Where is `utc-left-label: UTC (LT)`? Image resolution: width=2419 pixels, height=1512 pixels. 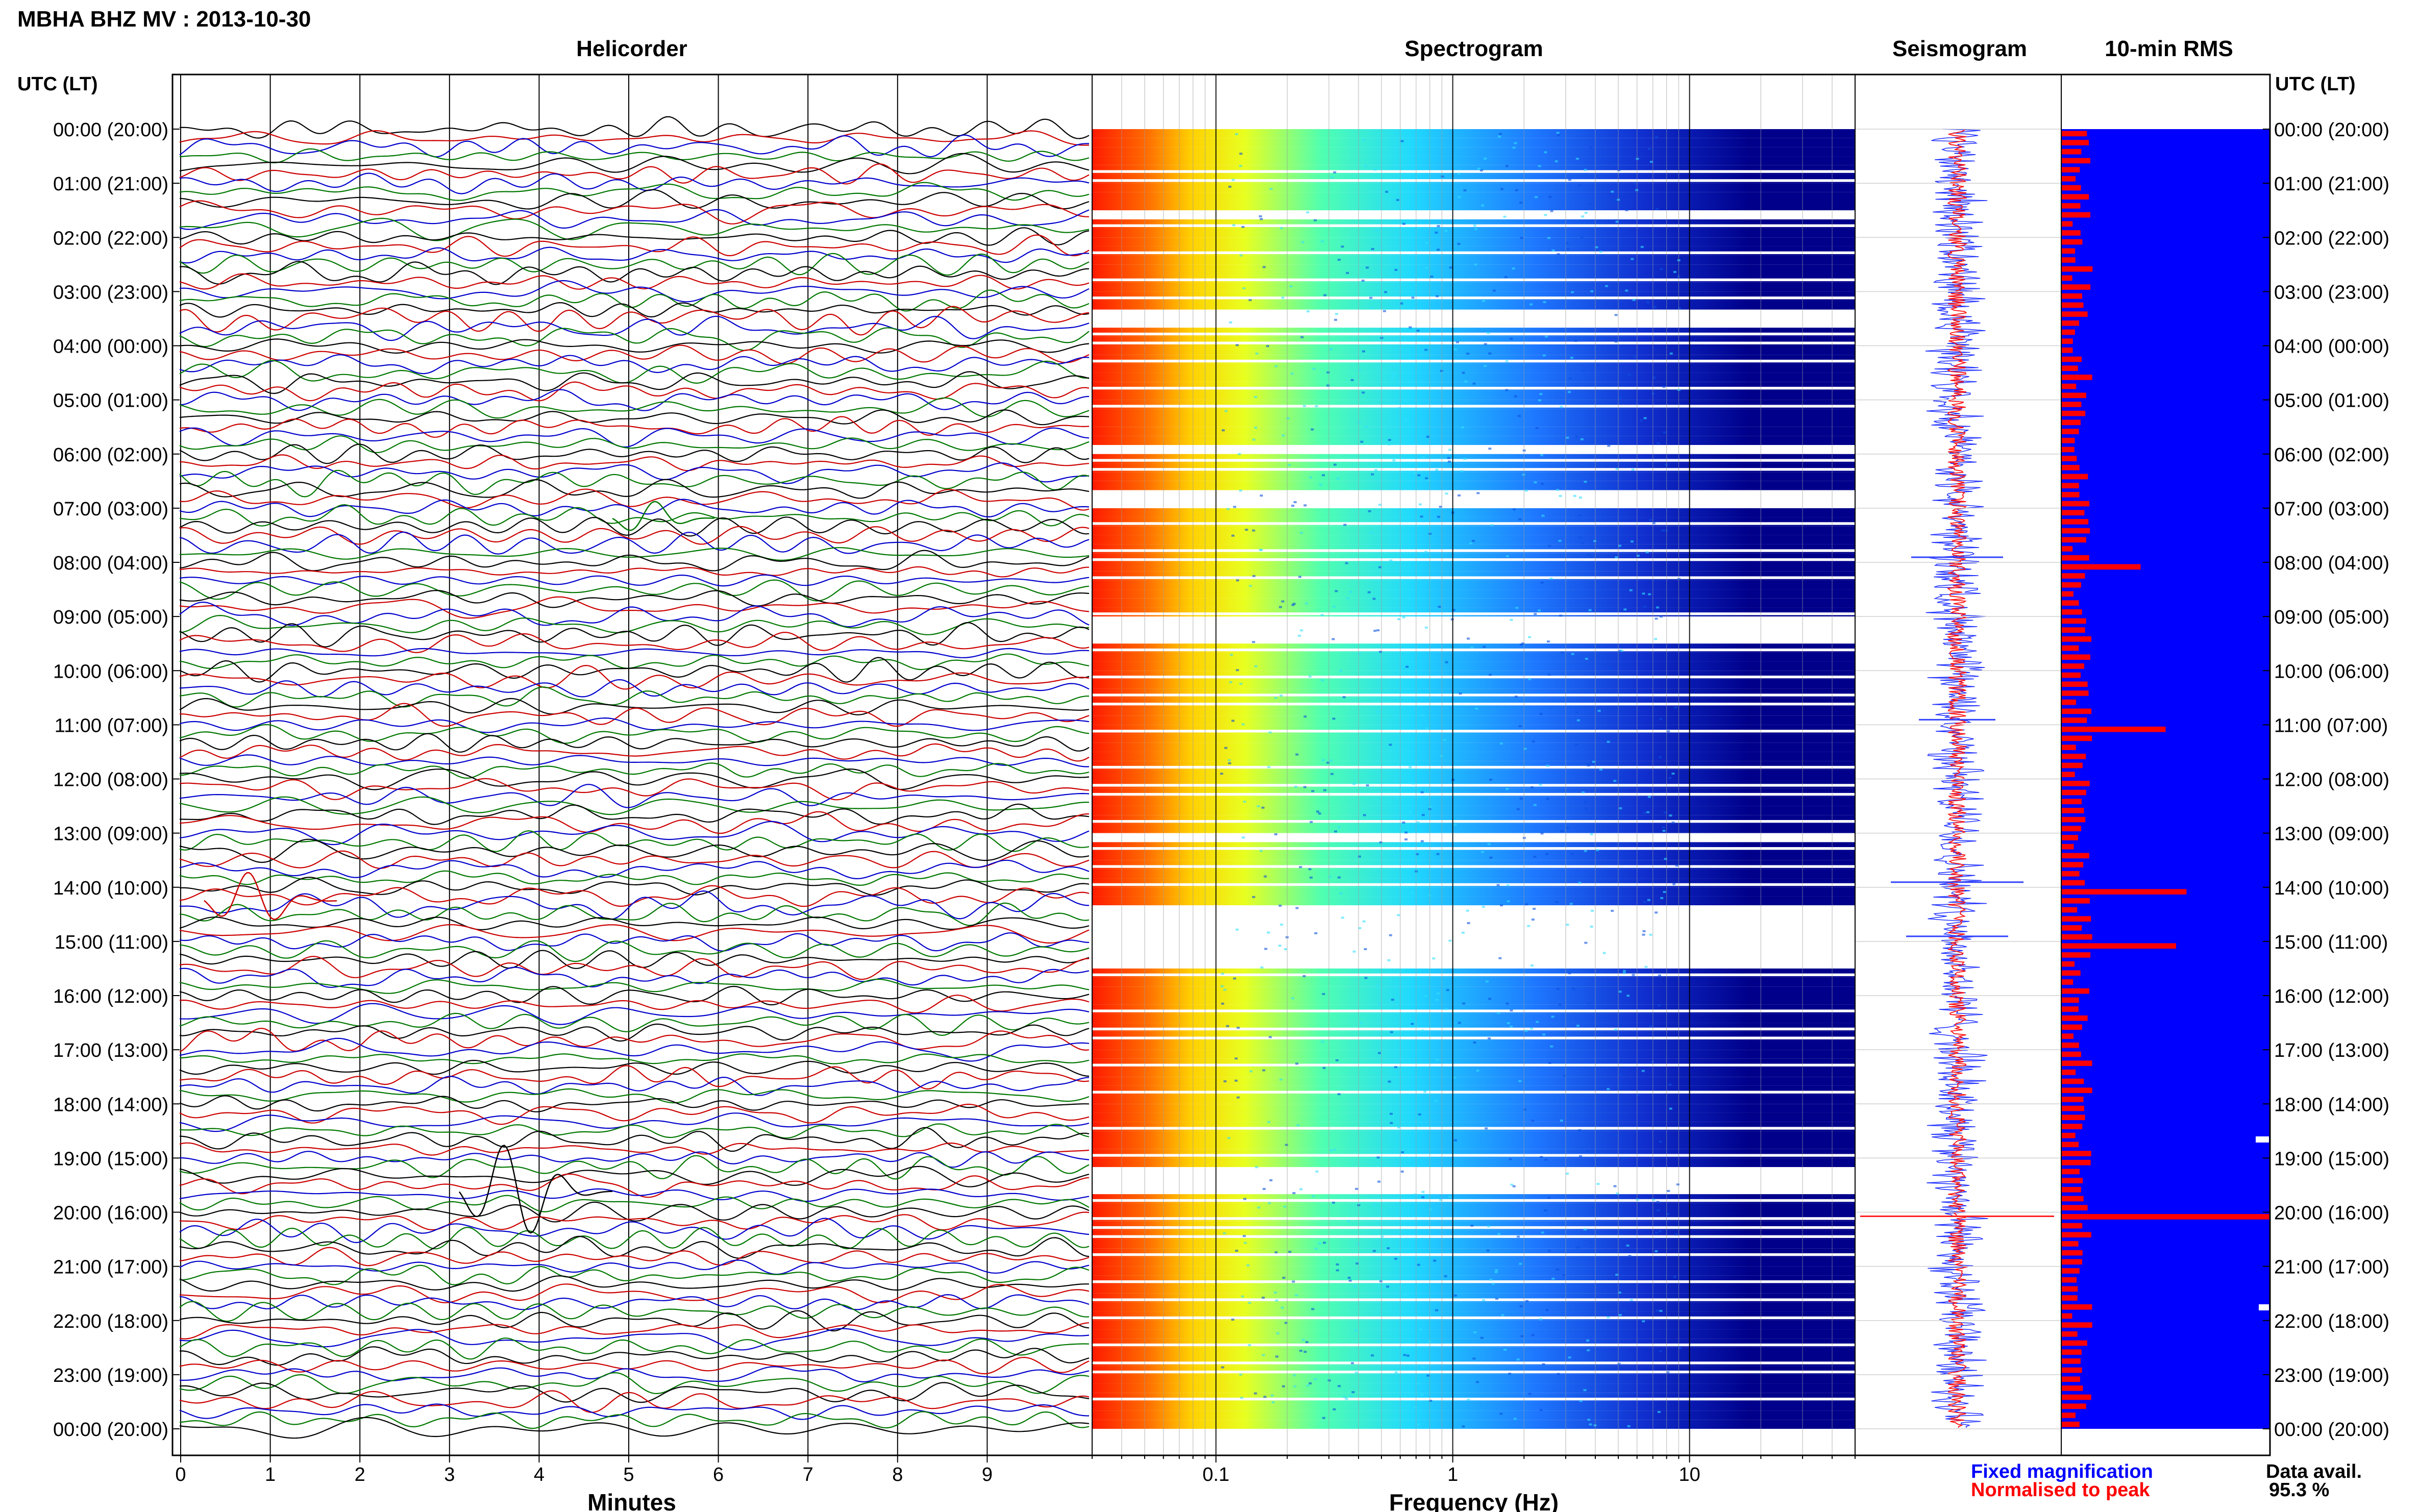
utc-left-label: UTC (LT) is located at coordinates (57, 84).